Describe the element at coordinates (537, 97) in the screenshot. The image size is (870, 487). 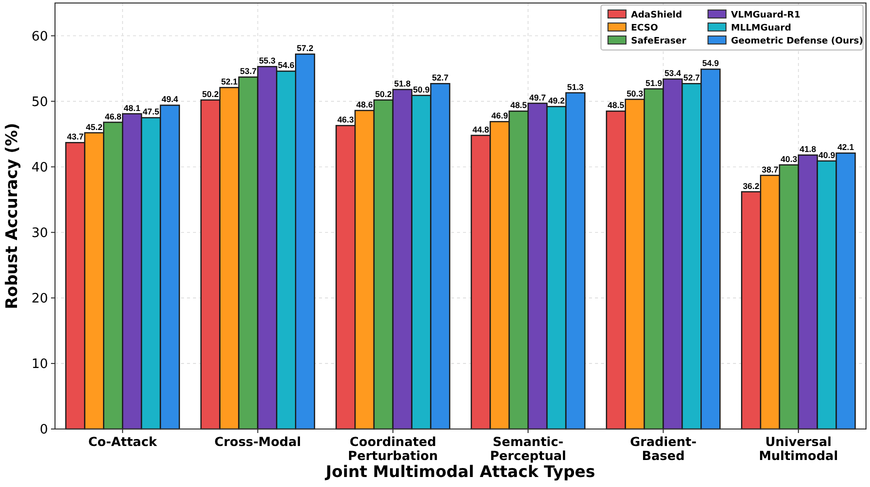
I see `data-label: 49.7` at that location.